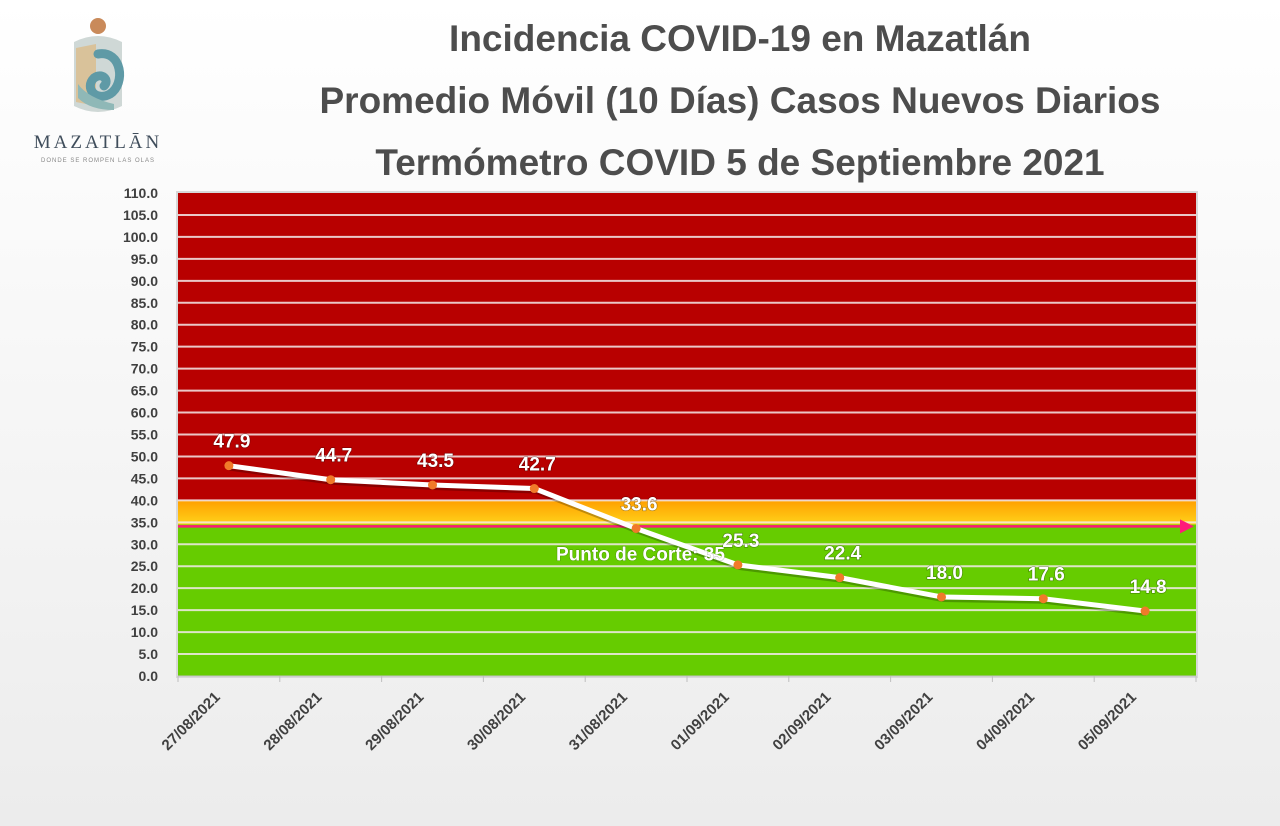  What do you see at coordinates (842, 554) in the screenshot?
I see `data-label: 22.4` at bounding box center [842, 554].